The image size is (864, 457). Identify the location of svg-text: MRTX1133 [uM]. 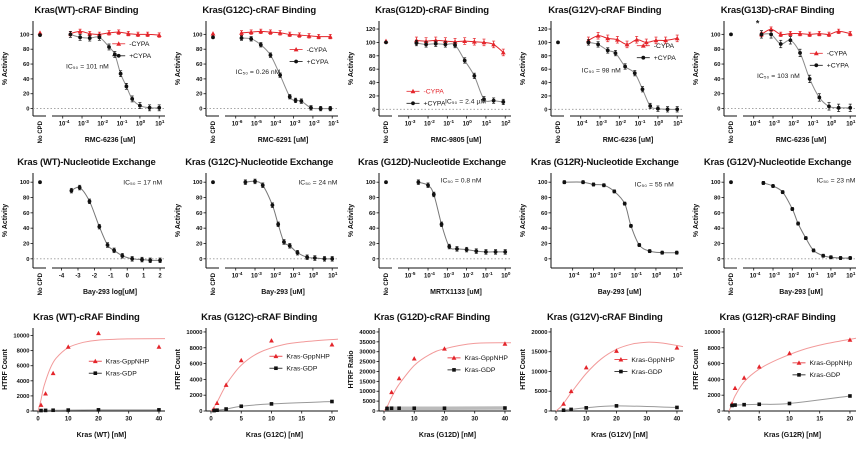
(456, 292).